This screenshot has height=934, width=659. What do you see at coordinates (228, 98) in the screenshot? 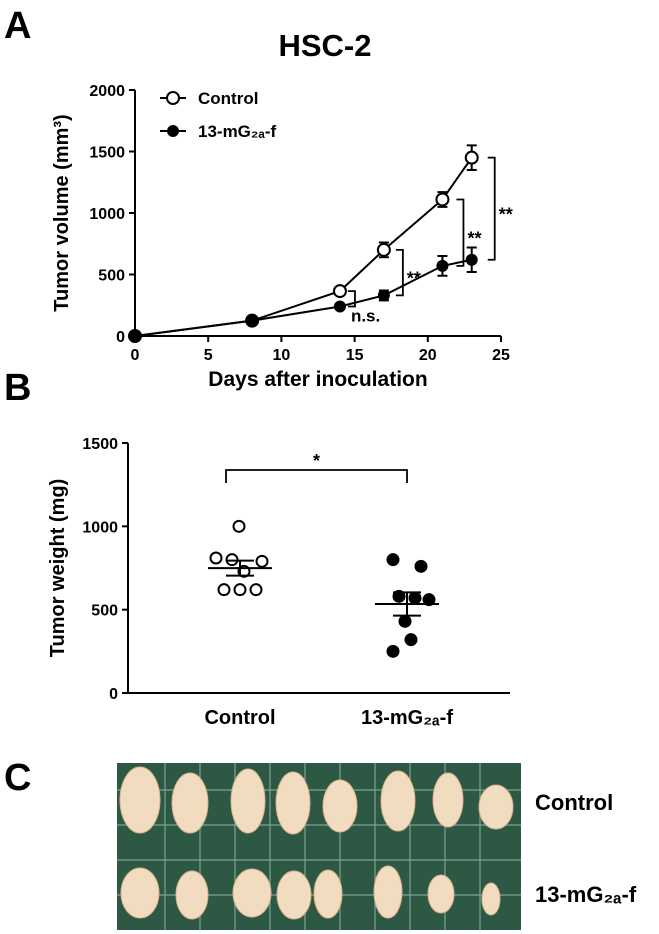
I see `legend-label: Control` at bounding box center [228, 98].